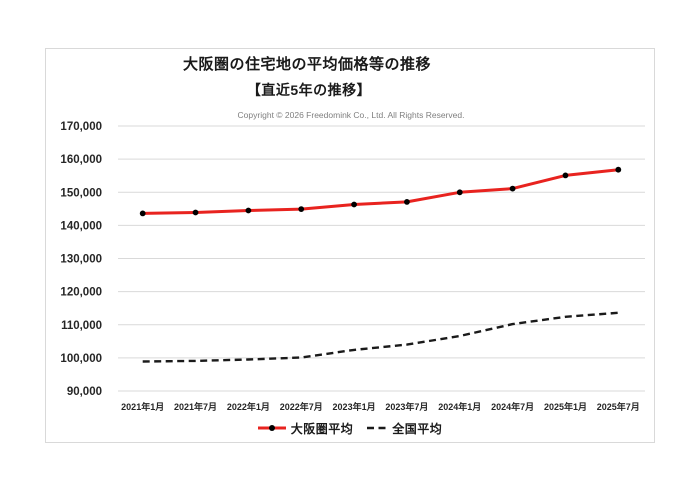 This screenshot has height=495, width=700. Describe the element at coordinates (81, 193) in the screenshot. I see `y-axis-label: 150,000` at that location.